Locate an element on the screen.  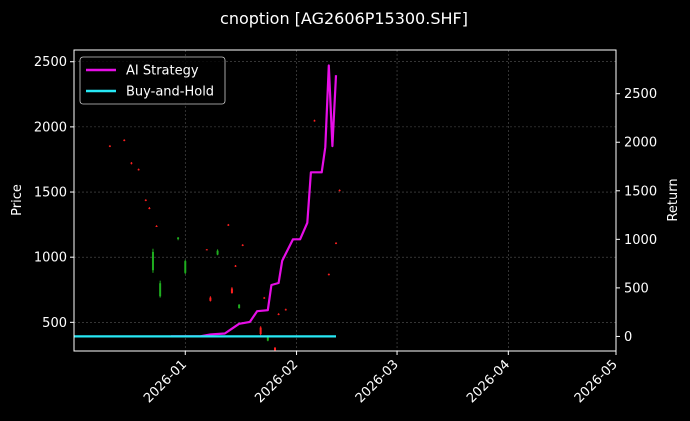
legend-label: Buy-and-Hold is located at coordinates (170, 92).